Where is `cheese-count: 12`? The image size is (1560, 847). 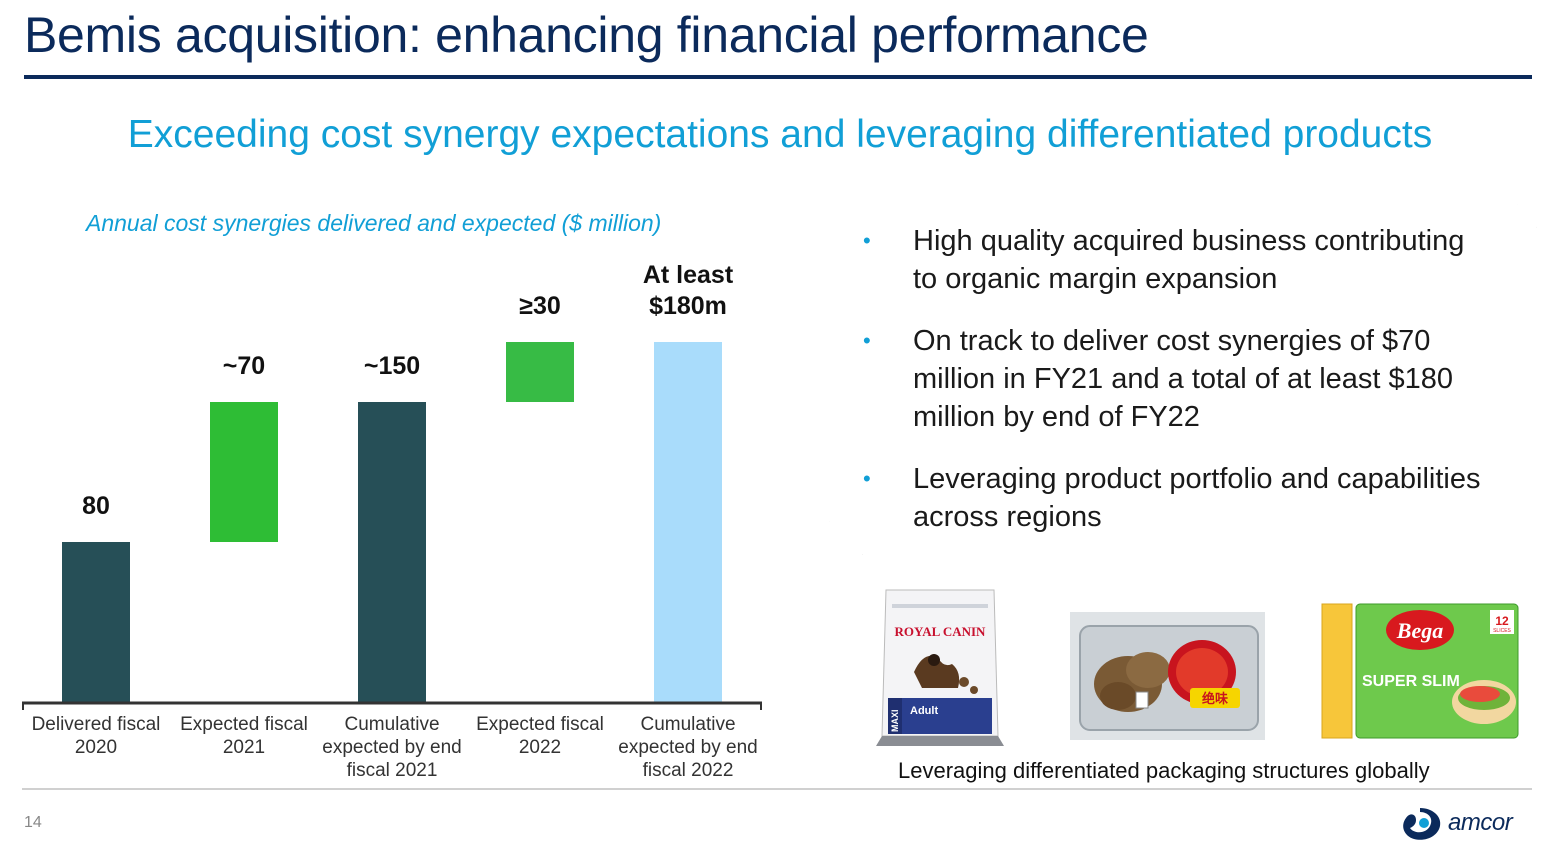
cheese-count: 12 is located at coordinates (1502, 621).